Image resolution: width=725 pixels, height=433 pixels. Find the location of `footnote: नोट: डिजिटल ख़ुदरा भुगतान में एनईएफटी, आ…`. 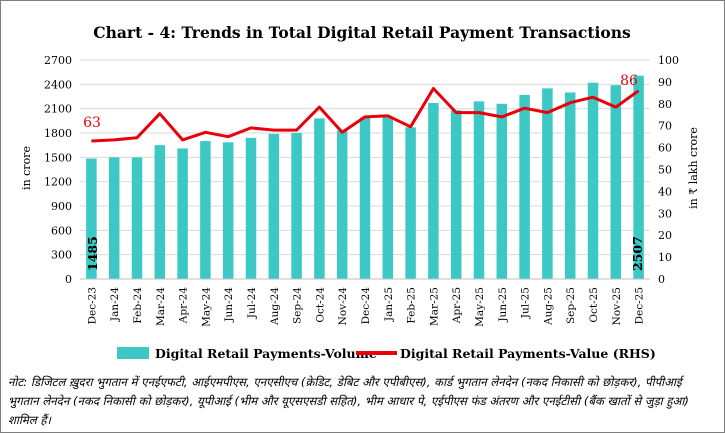

footnote: नोट: डिजिटल ख़ुदरा भुगतान में एनईएफटी, आ… is located at coordinates (348, 401).